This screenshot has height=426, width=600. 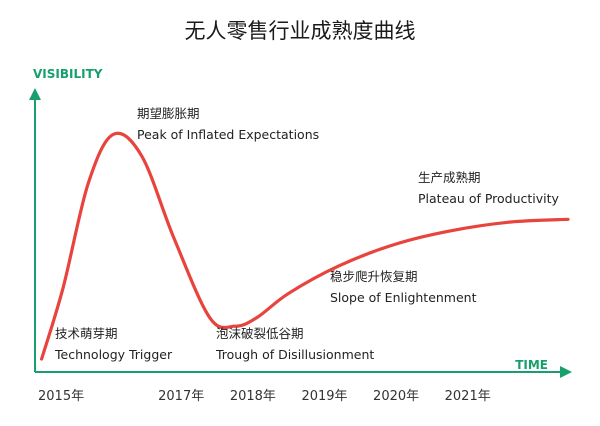 I want to click on x-axis-title: TIME, so click(x=531, y=365).